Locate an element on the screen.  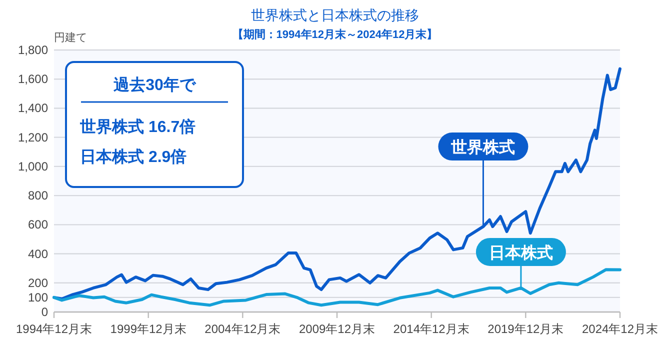
y-tick-label: 100 is located at coordinates (38, 297).